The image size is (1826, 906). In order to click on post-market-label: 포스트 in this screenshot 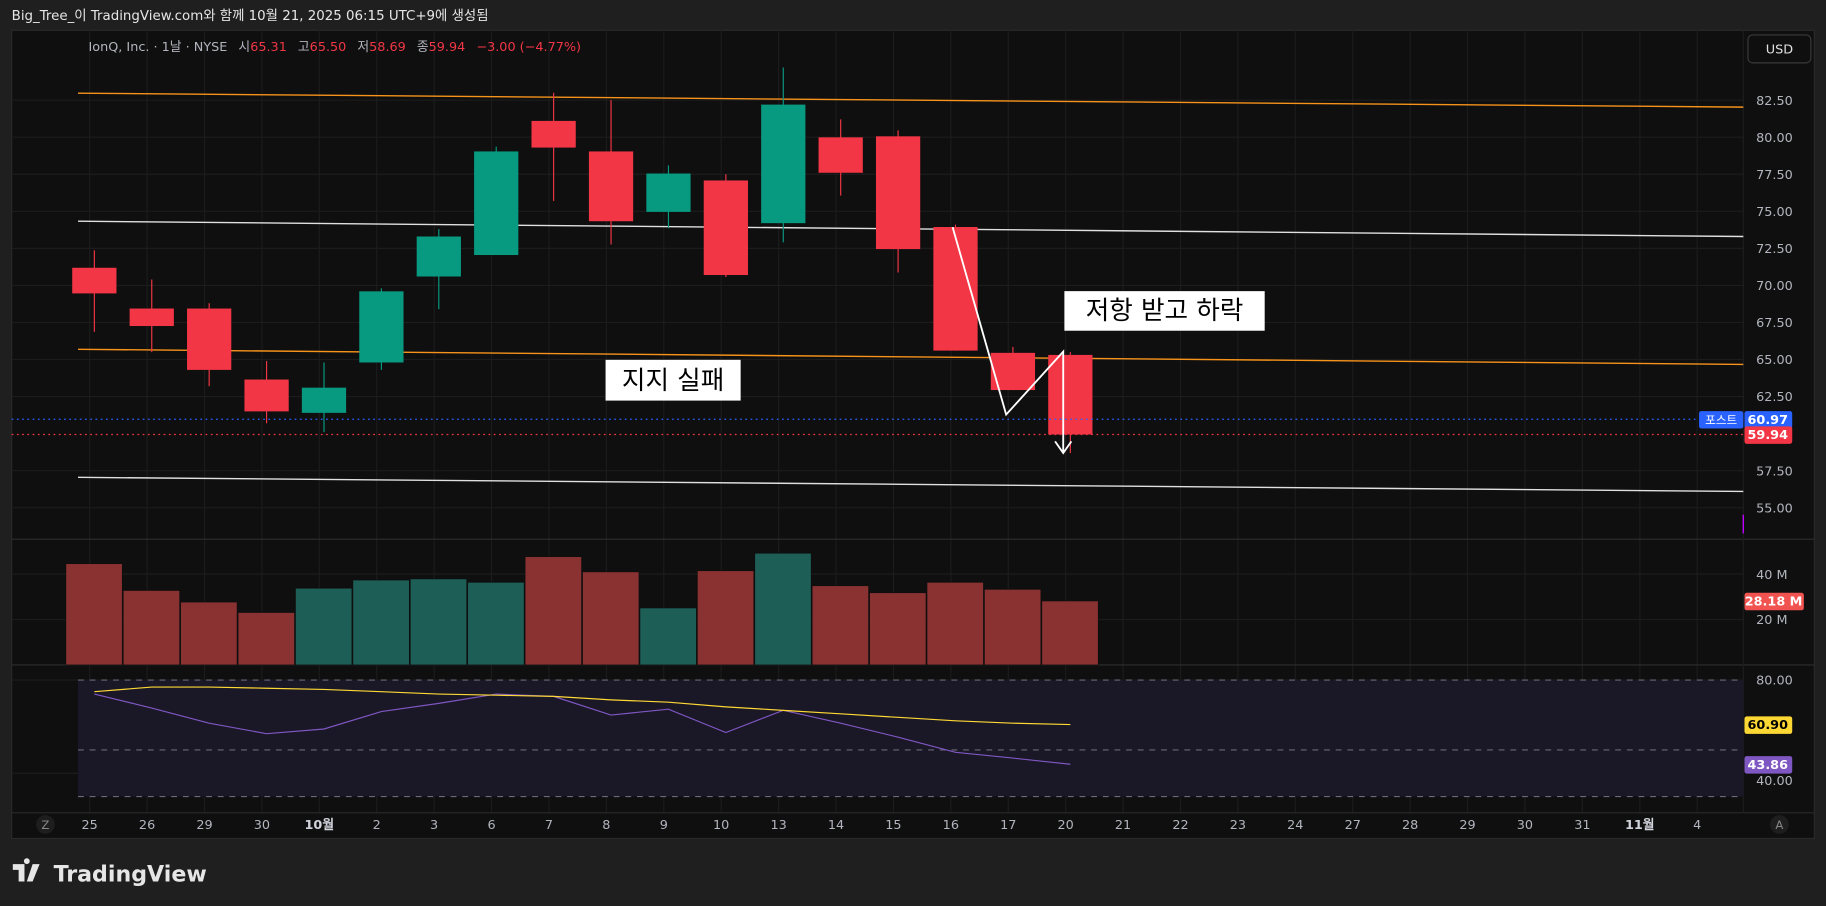, I will do `click(1721, 420)`.